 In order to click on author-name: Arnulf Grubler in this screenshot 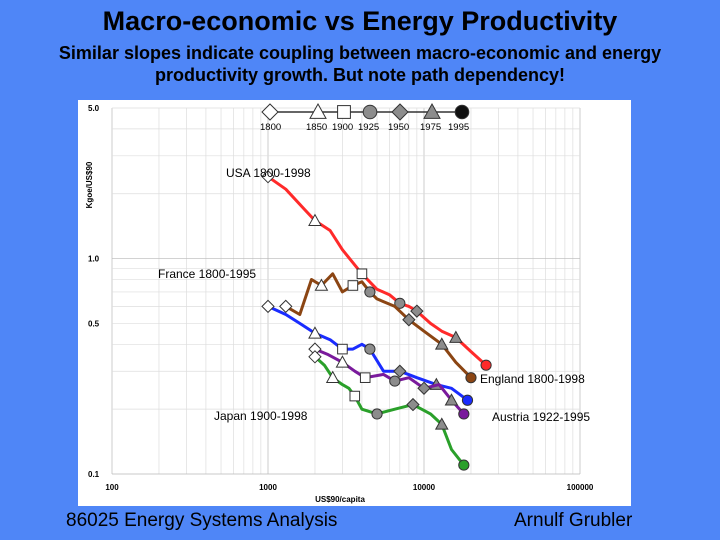, I will do `click(573, 520)`.